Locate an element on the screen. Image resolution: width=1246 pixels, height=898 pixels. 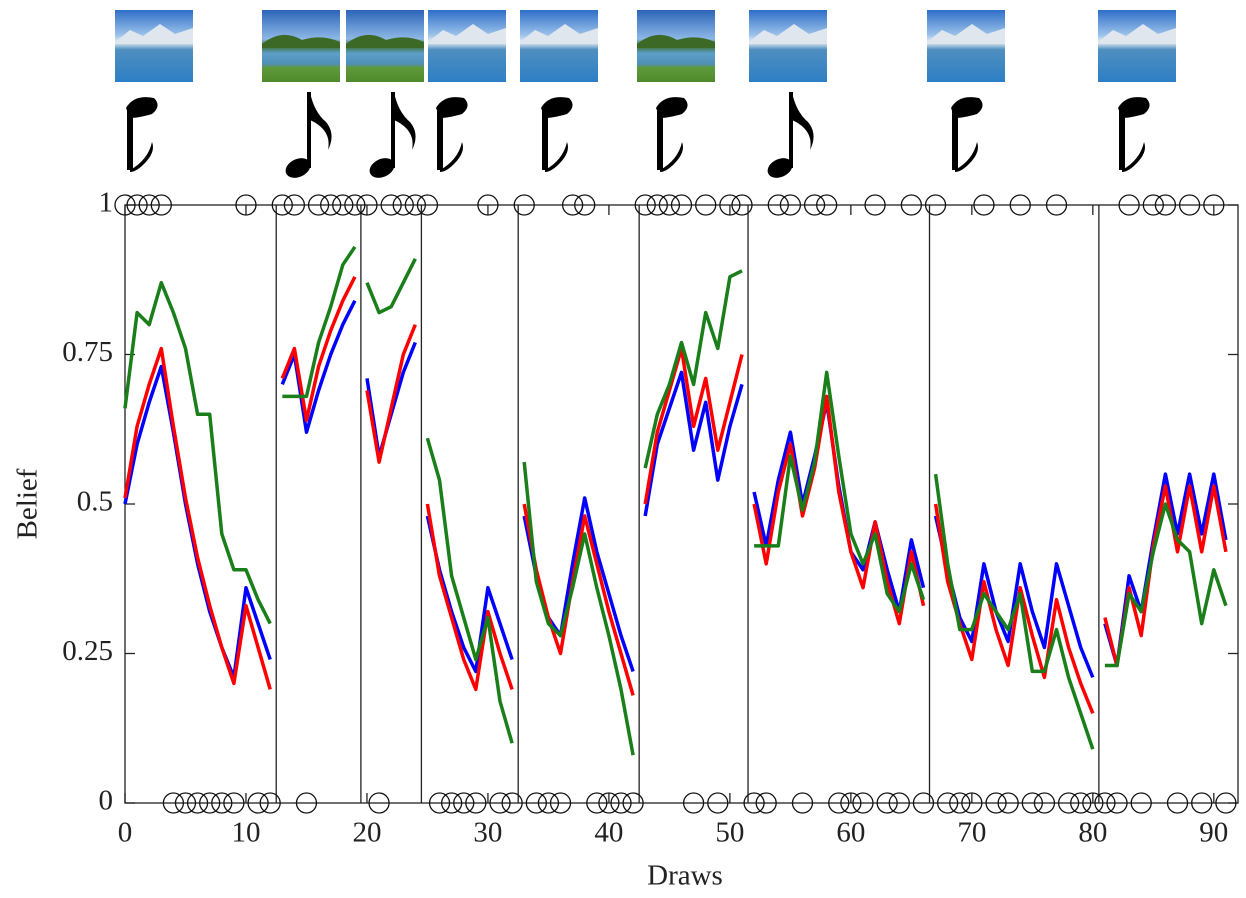
y-tick-label: 1 is located at coordinates (106, 203).